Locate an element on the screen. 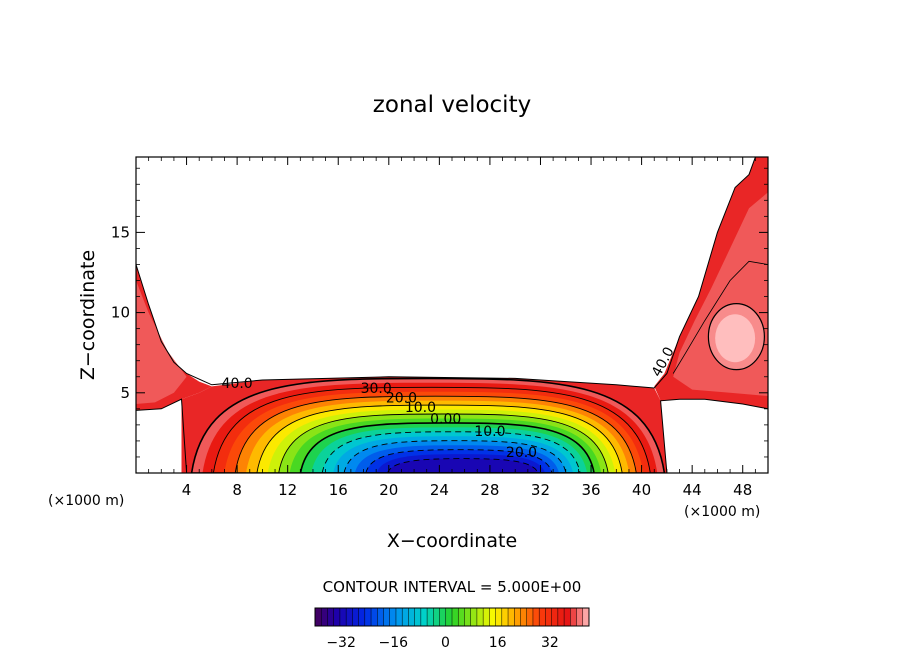 The image size is (904, 654). x-tick-label: 8 is located at coordinates (237, 490).